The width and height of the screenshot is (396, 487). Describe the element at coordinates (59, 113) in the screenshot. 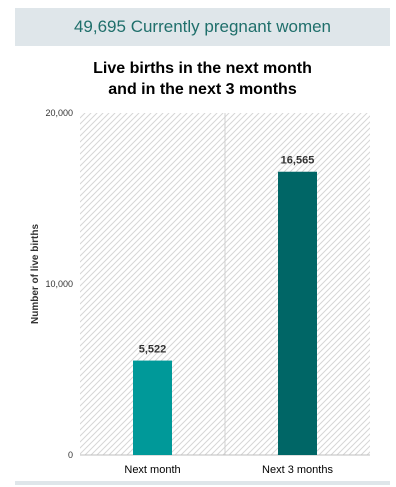

I see `y-tick-label: 20,000` at that location.